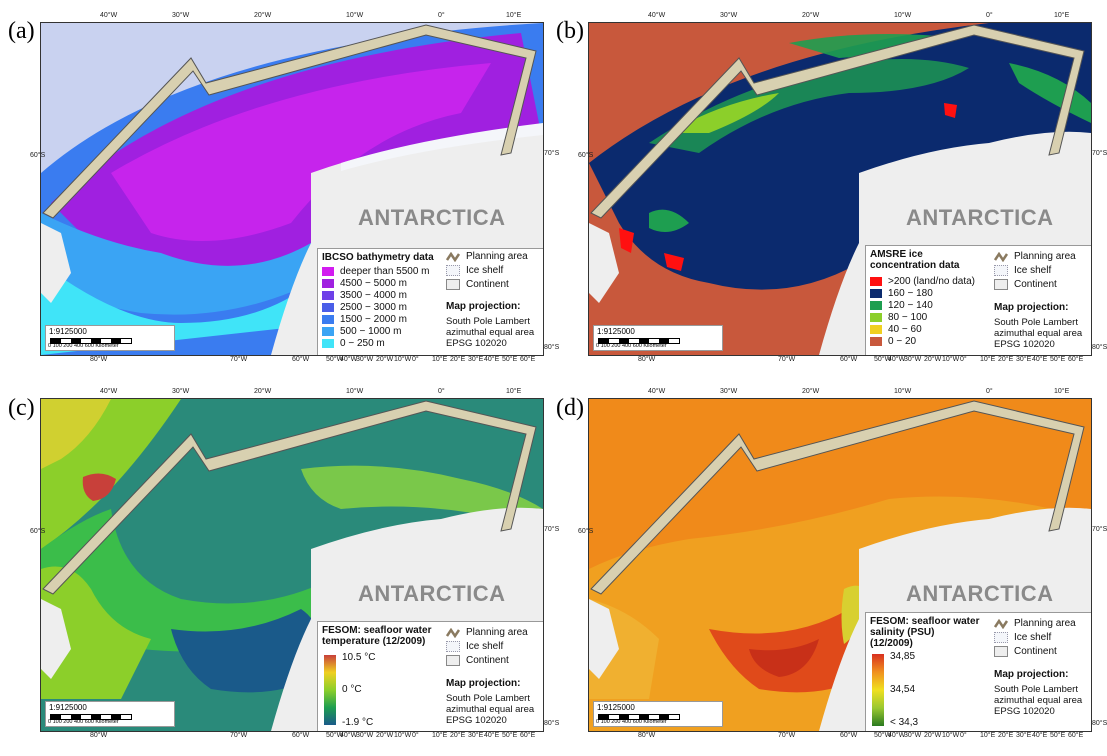 This screenshot has height=756, width=1107. What do you see at coordinates (373, 319) in the screenshot?
I see `legend-class-label: 1500 − 2000 m` at bounding box center [373, 319].